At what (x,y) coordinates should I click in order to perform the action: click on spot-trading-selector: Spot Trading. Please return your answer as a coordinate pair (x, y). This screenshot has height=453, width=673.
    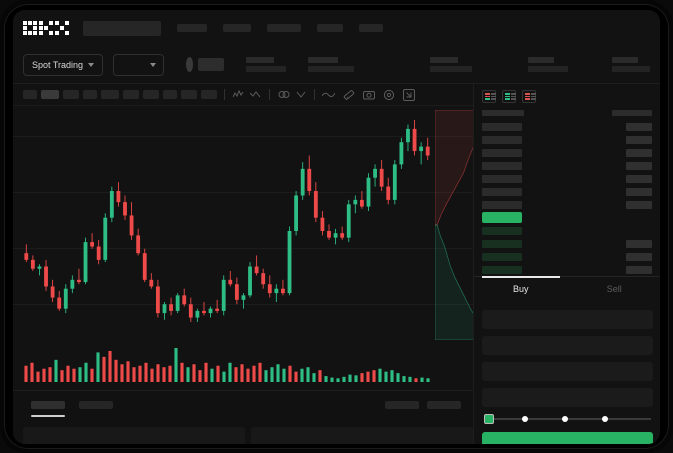
    Looking at the image, I should click on (63, 64).